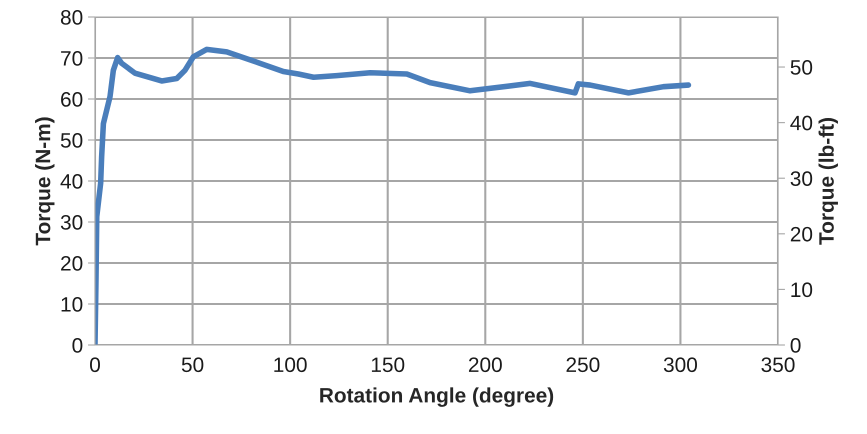 The width and height of the screenshot is (867, 434). Describe the element at coordinates (583, 364) in the screenshot. I see `x-tick-label: 250` at that location.